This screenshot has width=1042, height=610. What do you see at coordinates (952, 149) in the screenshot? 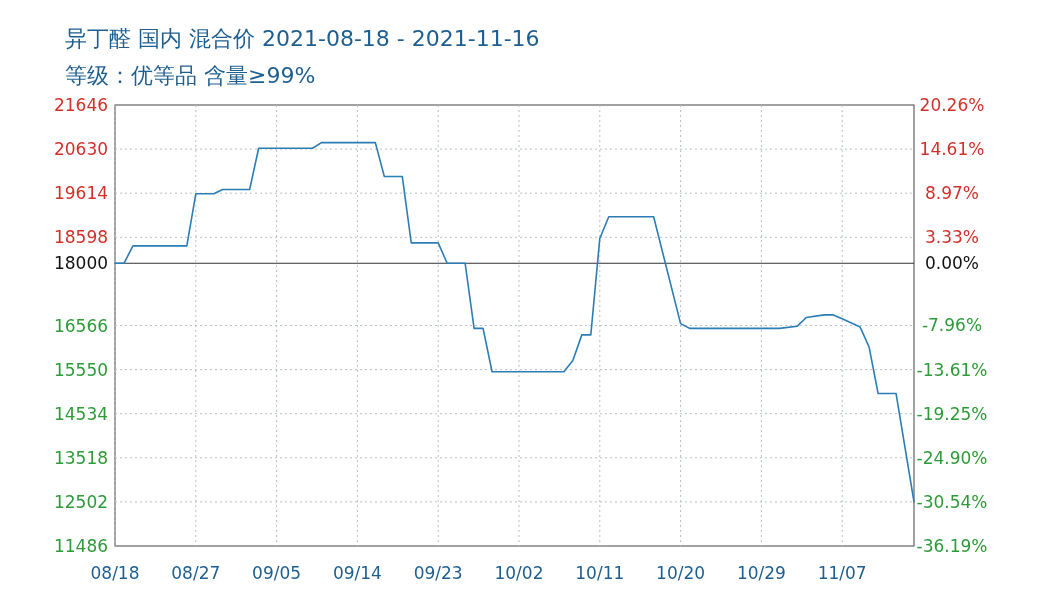
I see `y2-tick-label: 14.61%` at bounding box center [952, 149].